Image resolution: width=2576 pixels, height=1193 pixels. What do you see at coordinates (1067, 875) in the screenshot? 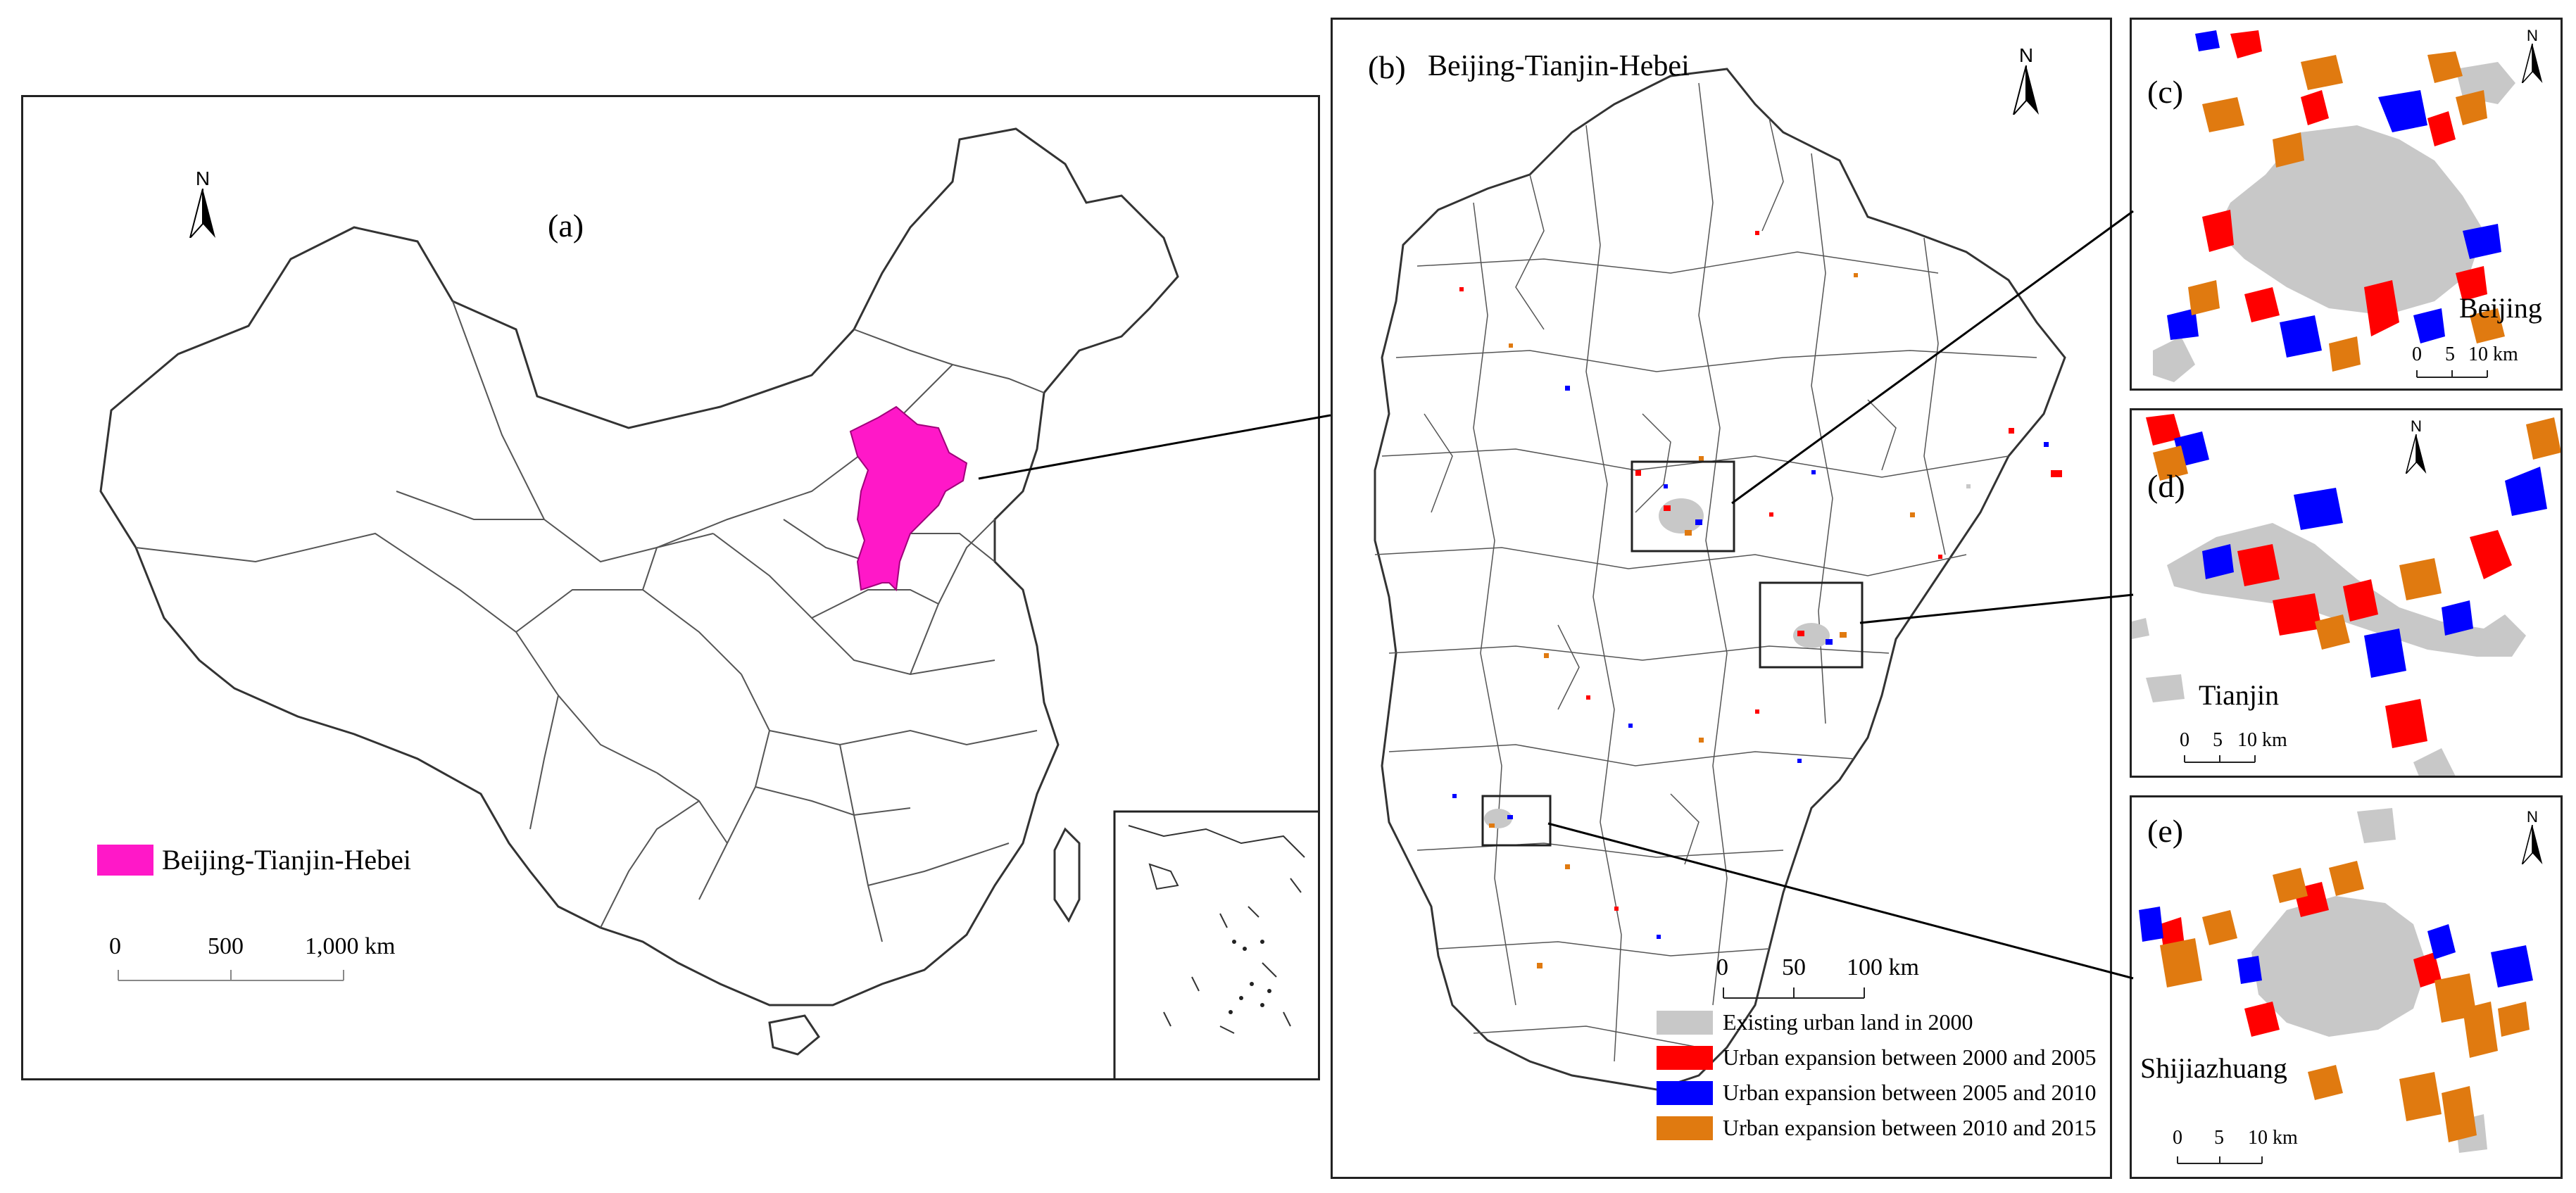
I see `taiwan-island` at bounding box center [1067, 875].